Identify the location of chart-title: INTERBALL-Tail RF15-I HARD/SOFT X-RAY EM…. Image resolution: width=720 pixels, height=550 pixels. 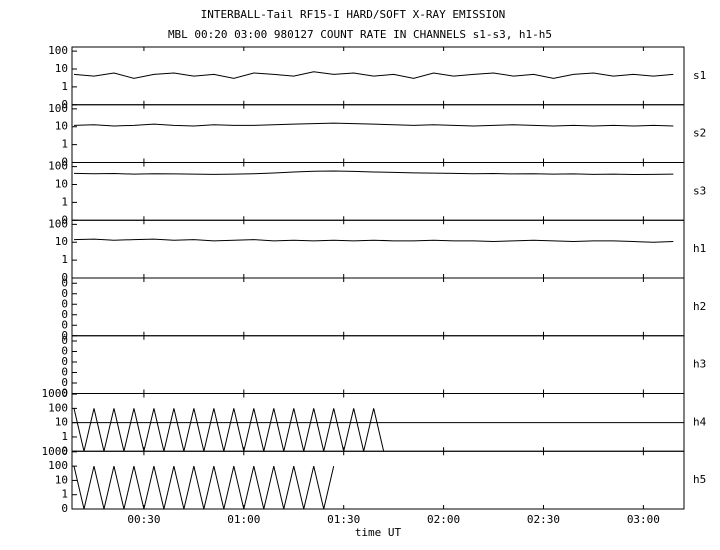
(353, 14).